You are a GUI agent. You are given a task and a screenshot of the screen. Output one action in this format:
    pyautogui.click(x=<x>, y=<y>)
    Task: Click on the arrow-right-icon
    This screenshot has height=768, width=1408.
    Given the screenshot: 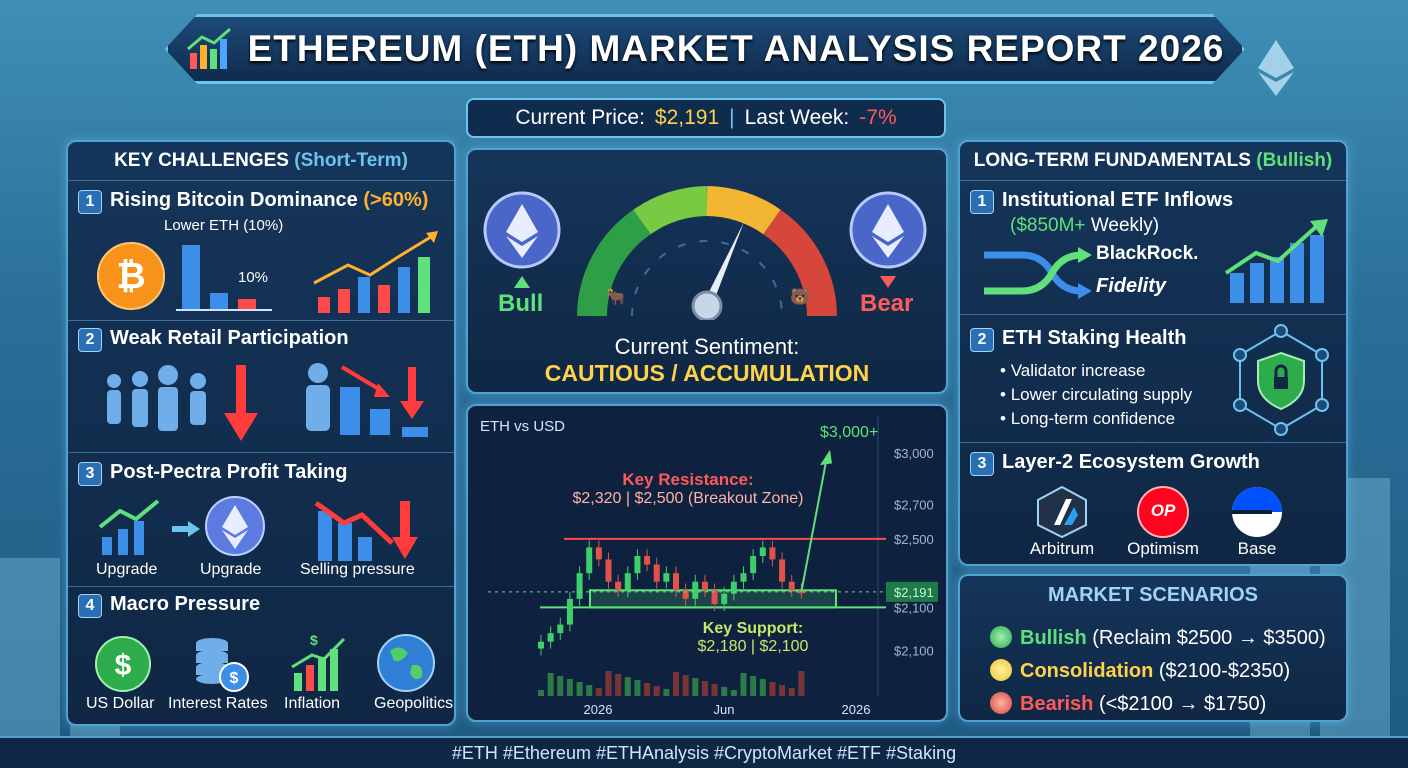 What is the action you would take?
    pyautogui.click(x=186, y=529)
    